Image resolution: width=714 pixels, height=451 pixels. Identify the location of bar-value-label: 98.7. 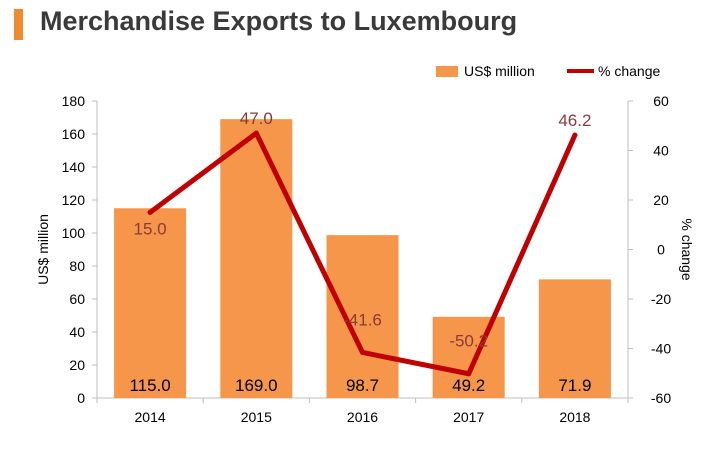
(362, 385).